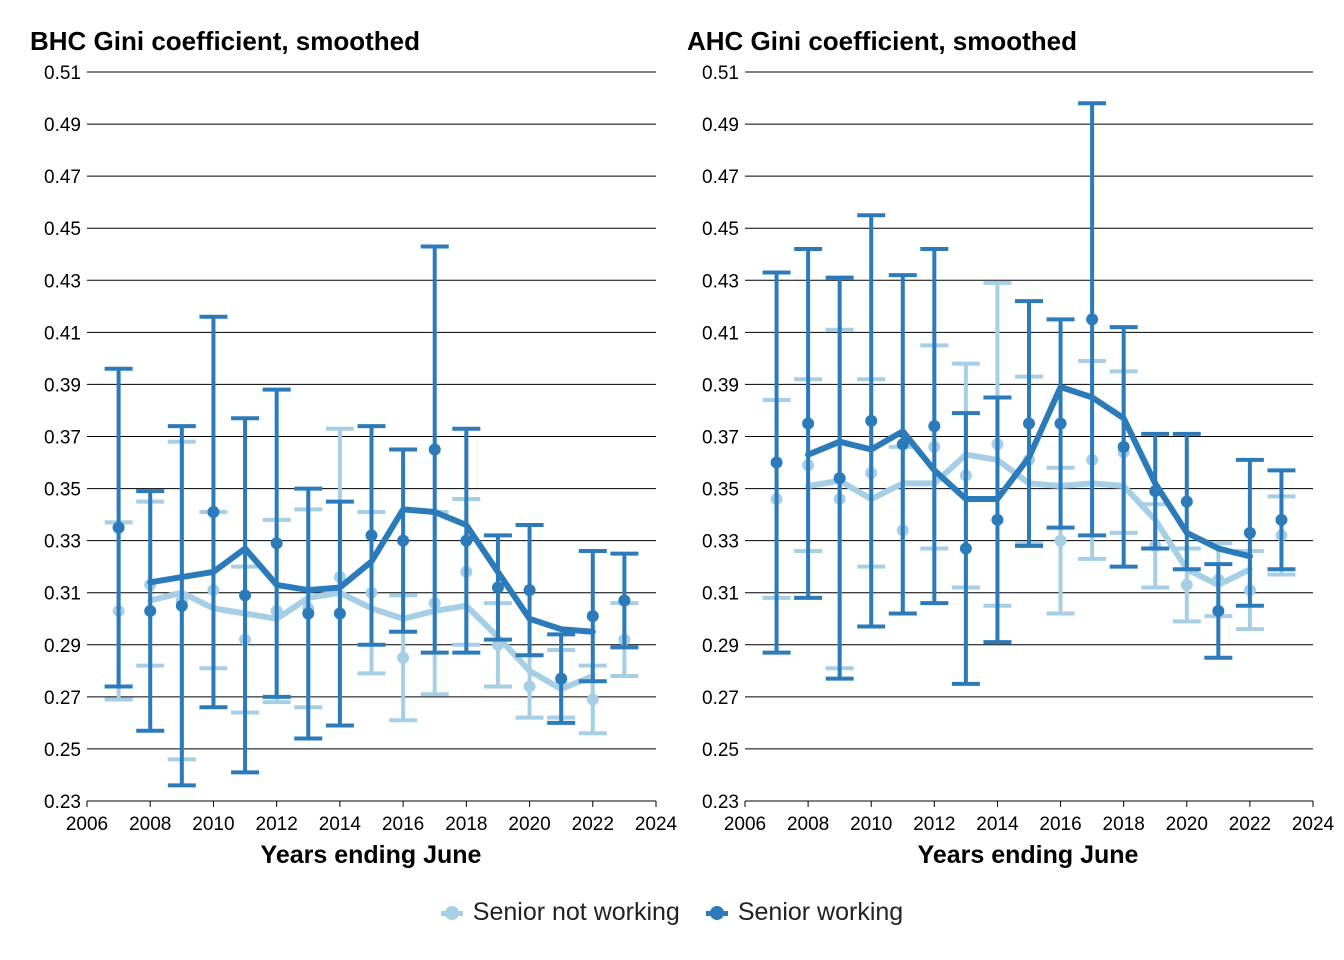  I want to click on y-tick-label: 0.23, so click(62, 802).